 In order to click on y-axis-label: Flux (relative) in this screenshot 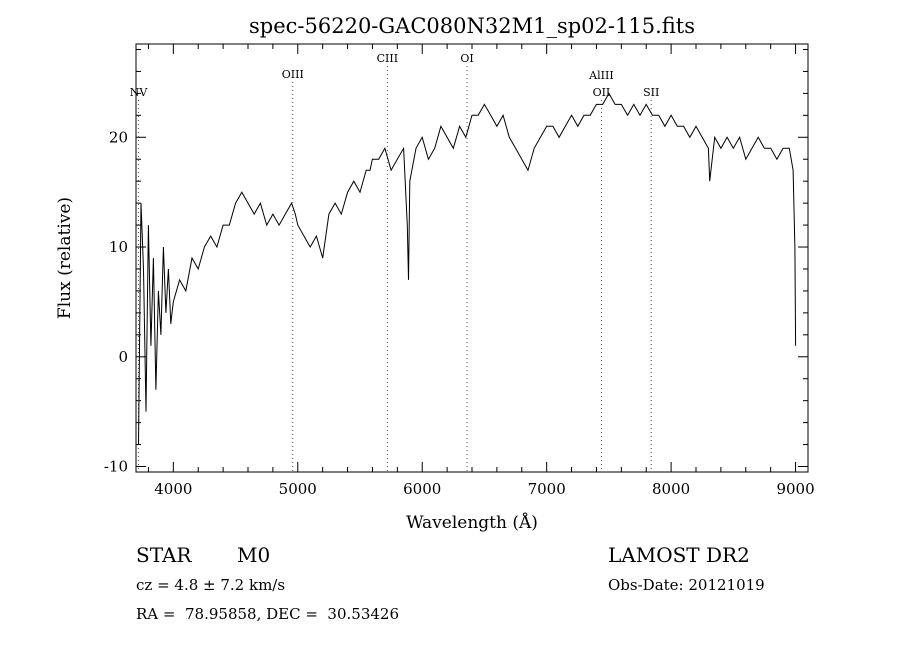, I will do `click(65, 258)`.